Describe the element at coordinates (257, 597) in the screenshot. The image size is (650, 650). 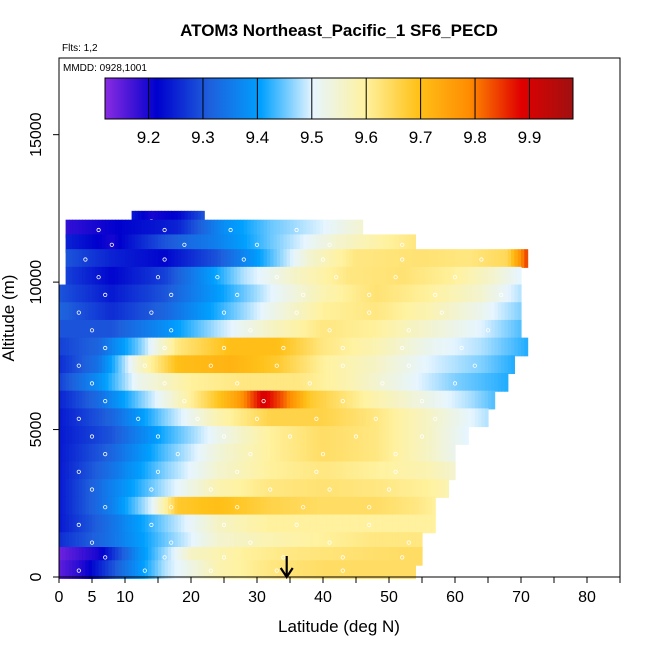
I see `x-tick-label: 30` at that location.